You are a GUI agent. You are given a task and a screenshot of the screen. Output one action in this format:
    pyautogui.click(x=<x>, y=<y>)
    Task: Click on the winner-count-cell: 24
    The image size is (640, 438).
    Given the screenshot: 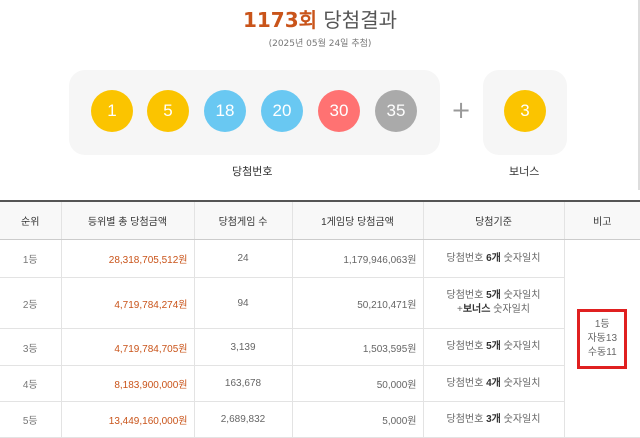 What is the action you would take?
    pyautogui.click(x=242, y=258)
    